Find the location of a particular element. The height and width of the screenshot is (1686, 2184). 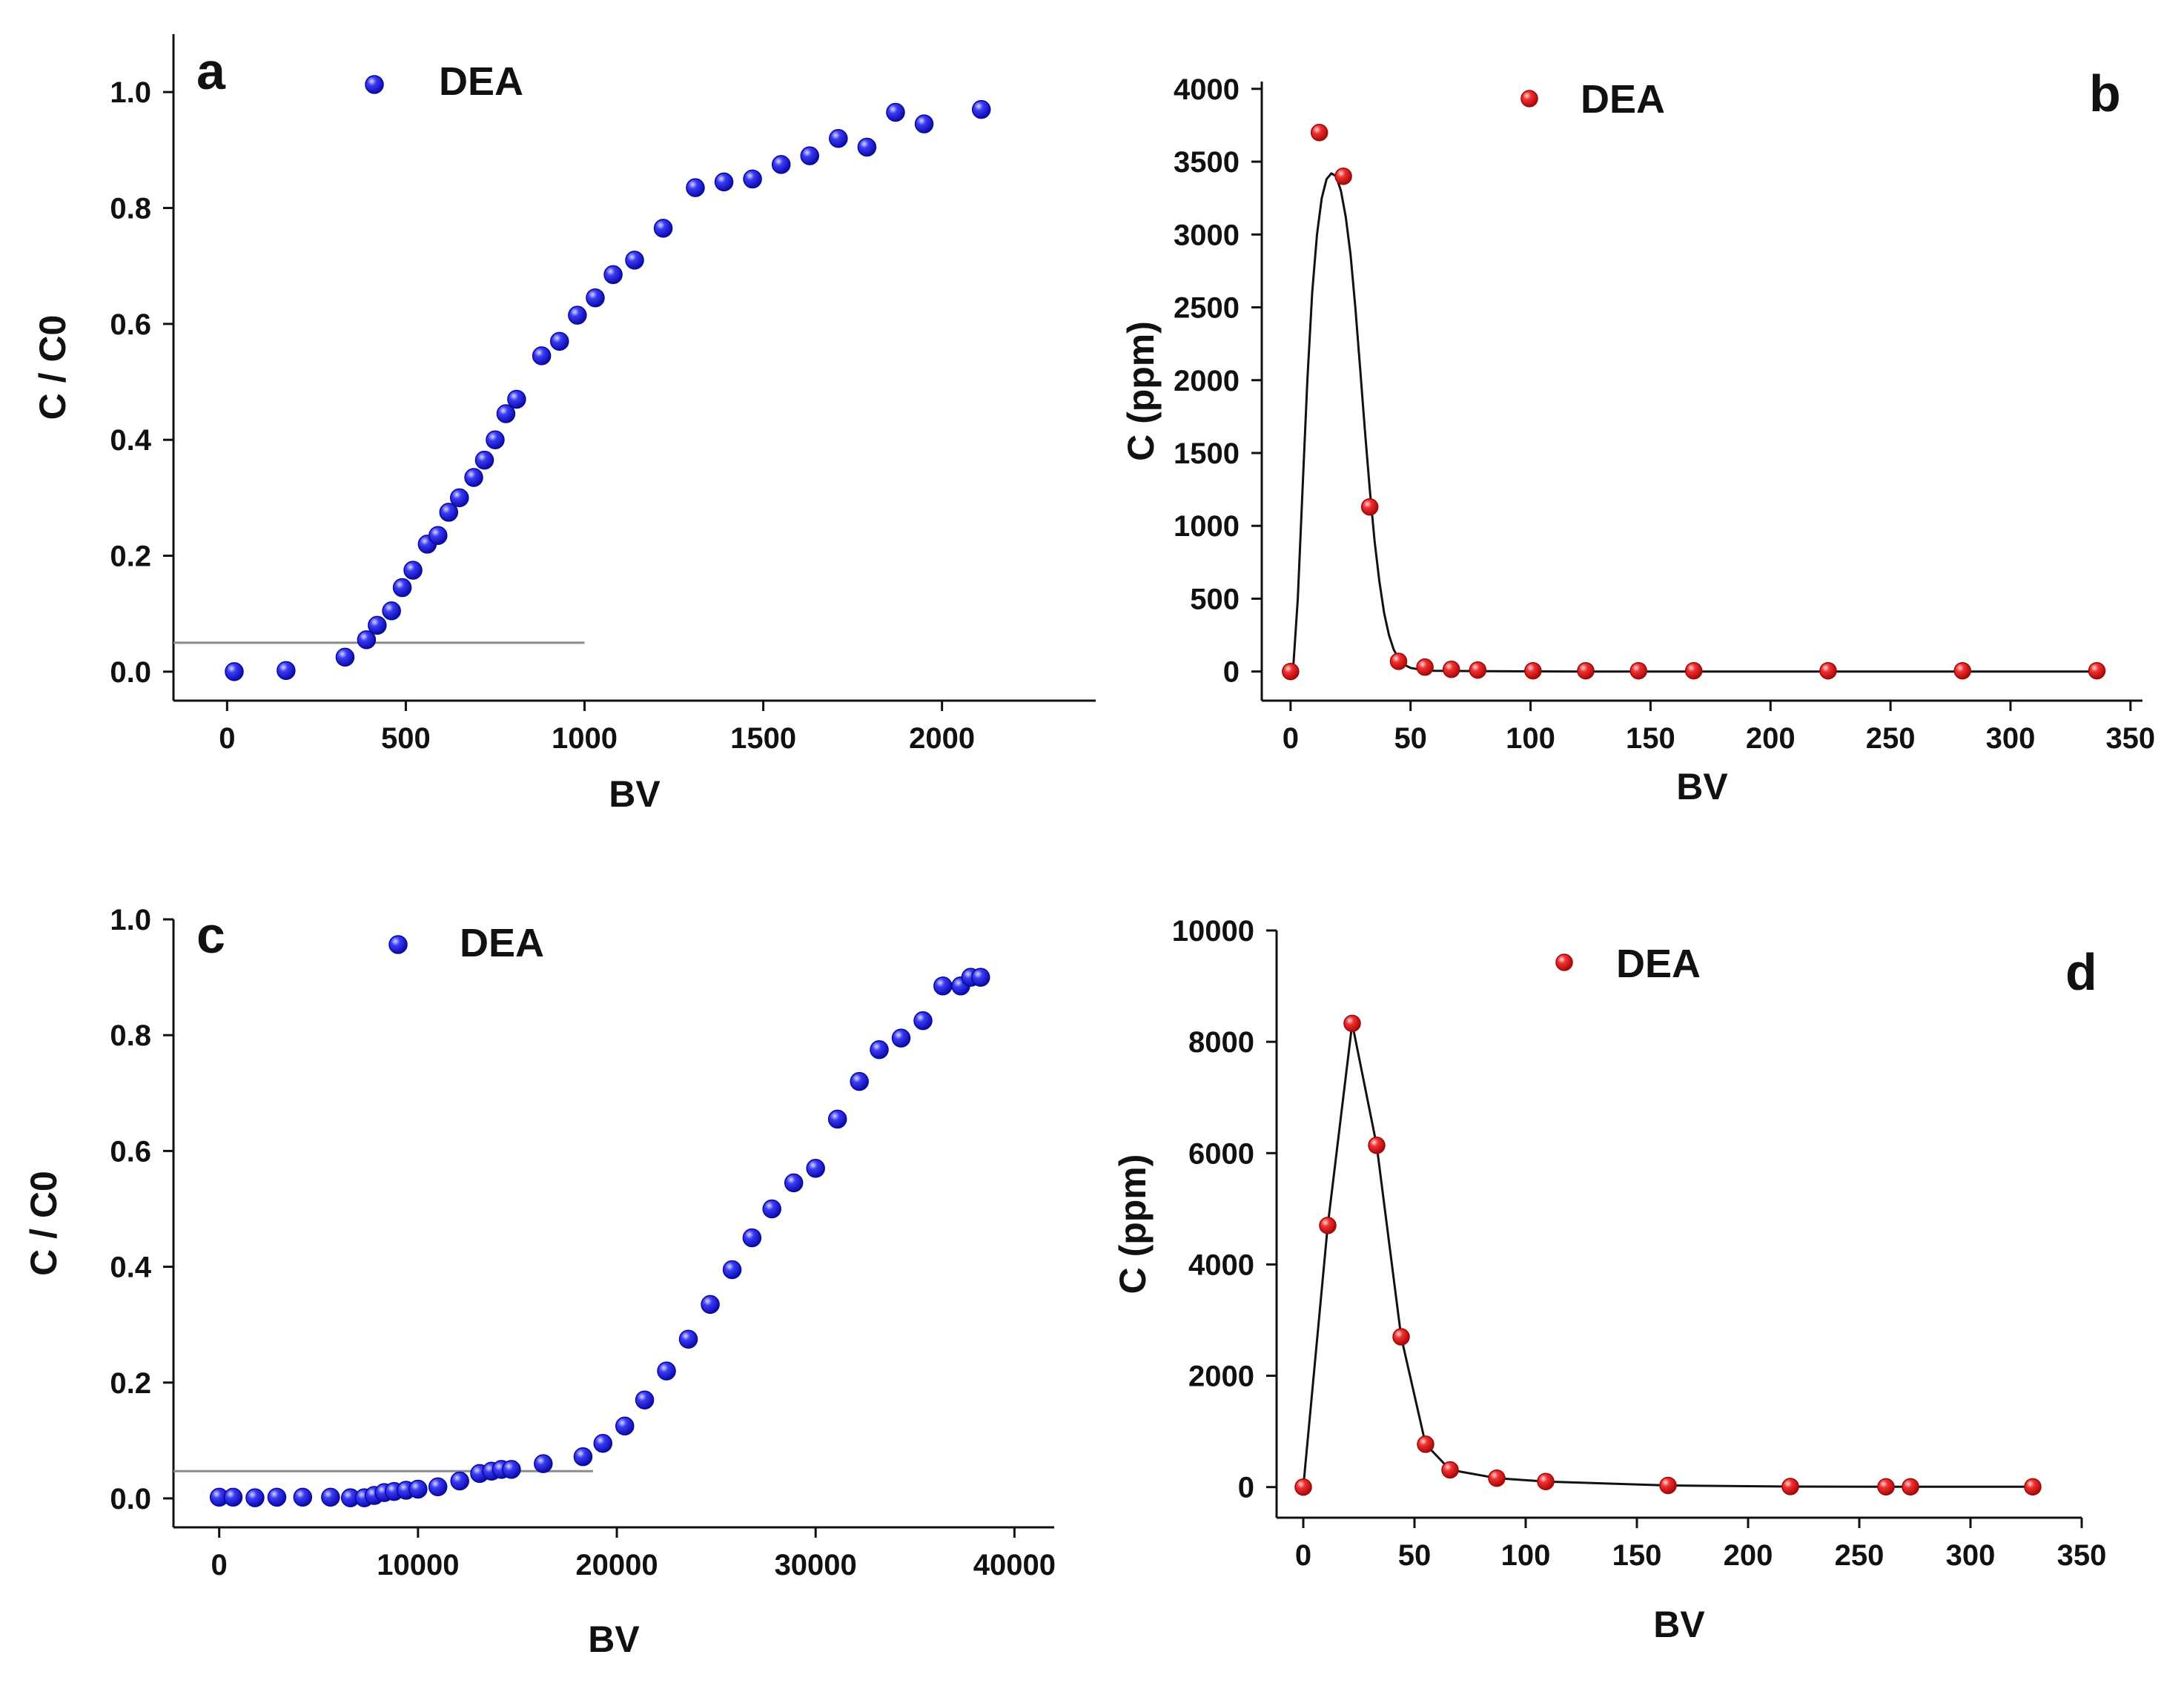

y-tick-label: 2000 is located at coordinates (1221, 1377).